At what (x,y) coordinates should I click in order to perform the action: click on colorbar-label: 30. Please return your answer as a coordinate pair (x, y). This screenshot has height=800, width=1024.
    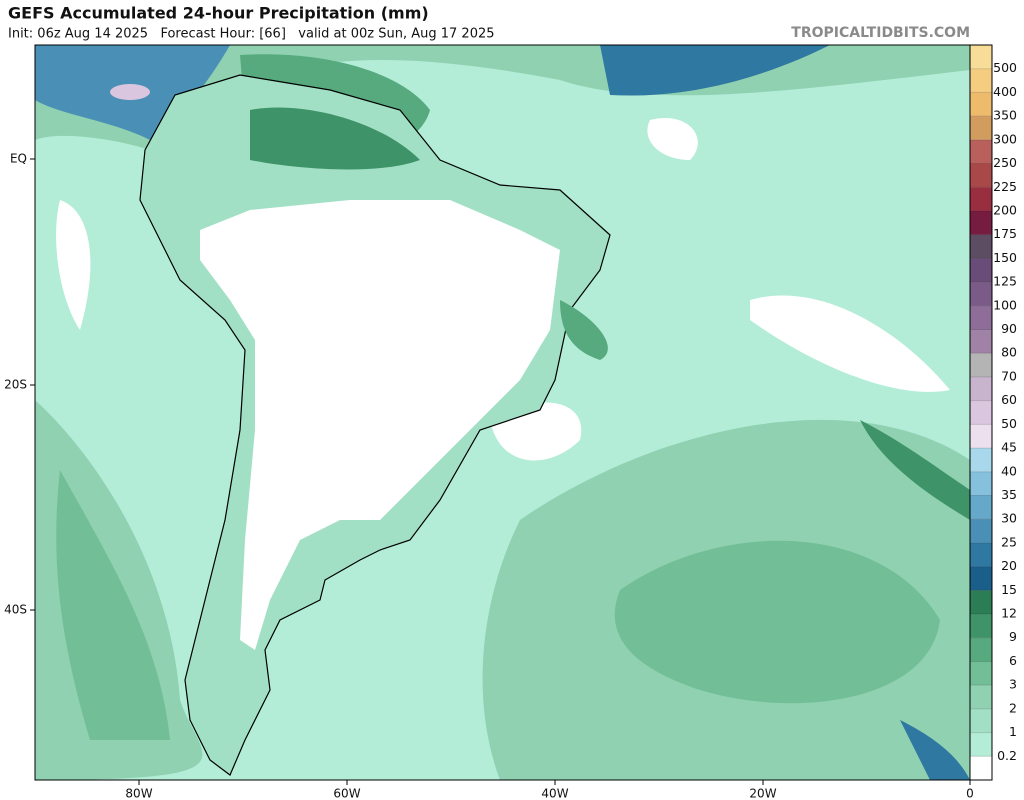
    Looking at the image, I should click on (1009, 518).